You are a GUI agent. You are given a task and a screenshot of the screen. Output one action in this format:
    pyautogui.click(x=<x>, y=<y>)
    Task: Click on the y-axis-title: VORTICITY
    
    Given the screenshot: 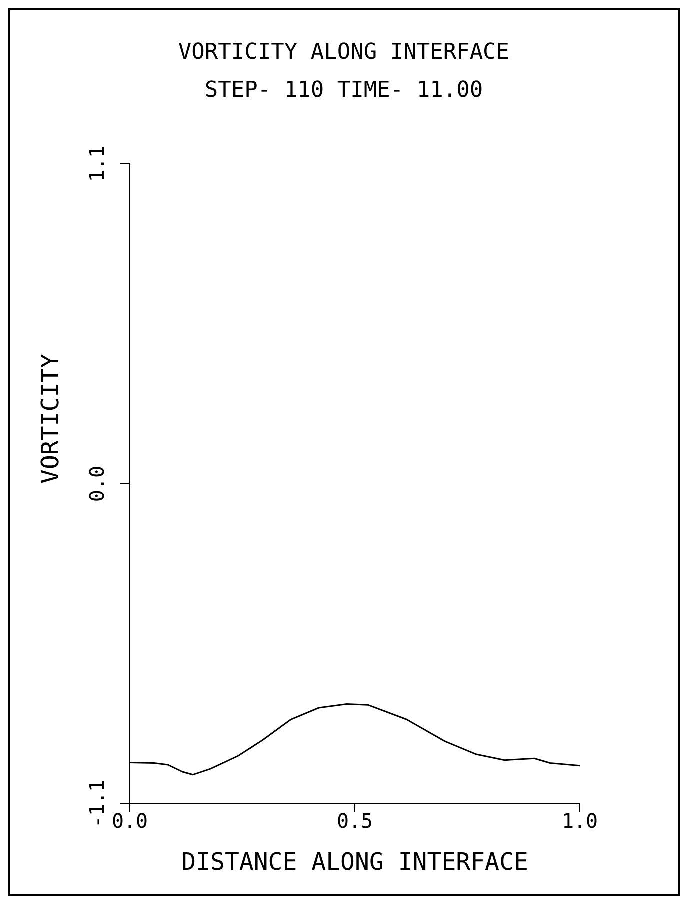 What is the action you would take?
    pyautogui.click(x=50, y=418)
    